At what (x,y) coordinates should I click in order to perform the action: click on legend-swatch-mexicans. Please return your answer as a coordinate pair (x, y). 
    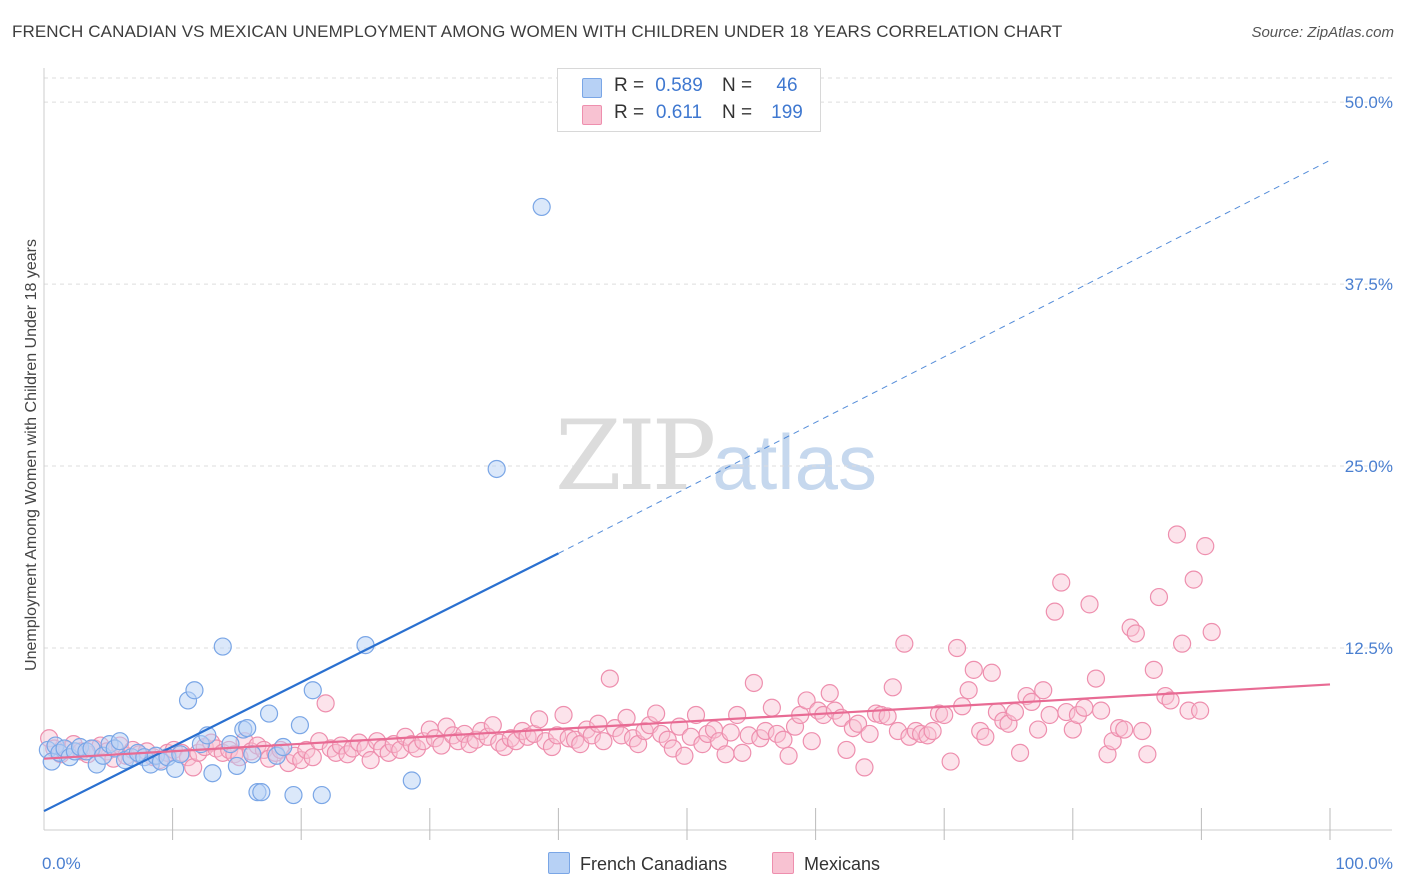
    Looking at the image, I should click on (592, 115).